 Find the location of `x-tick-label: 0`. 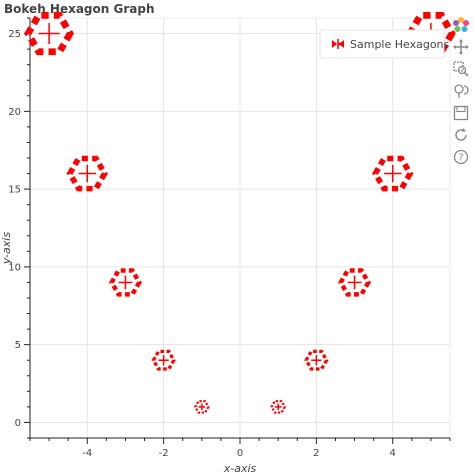

x-tick-label: 0 is located at coordinates (240, 453).